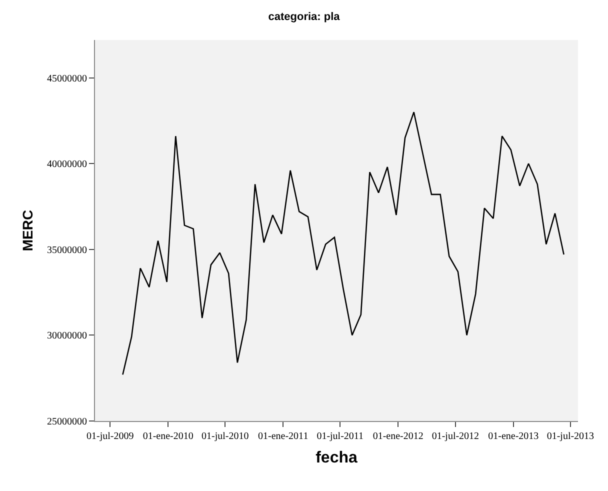 This screenshot has height=491, width=608. I want to click on x-tick-label: 01-jul-2009, so click(110, 436).